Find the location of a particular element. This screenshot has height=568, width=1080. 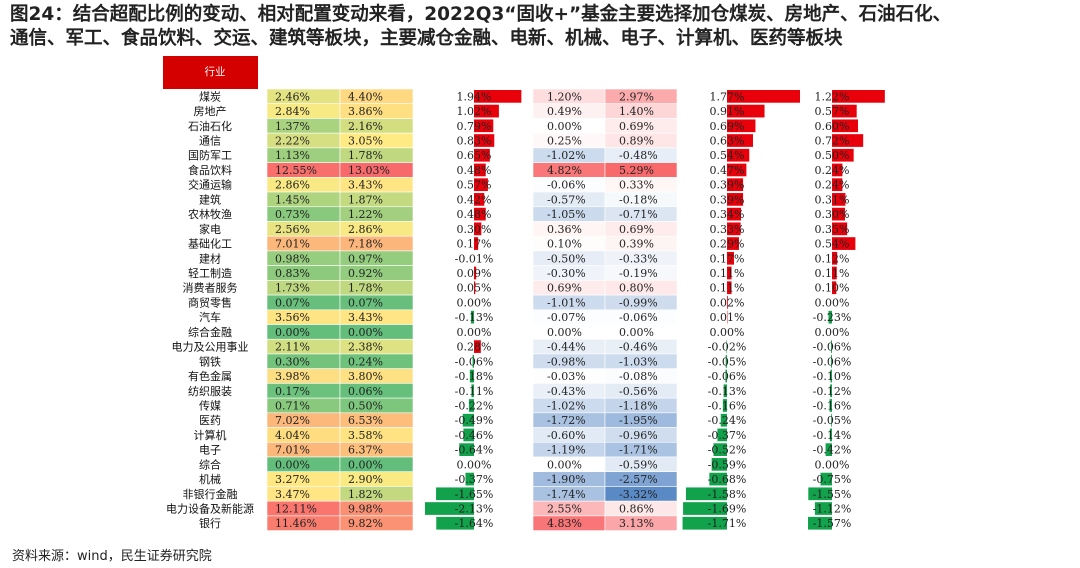

value-alloc-q3: 2.86% is located at coordinates (365, 229).